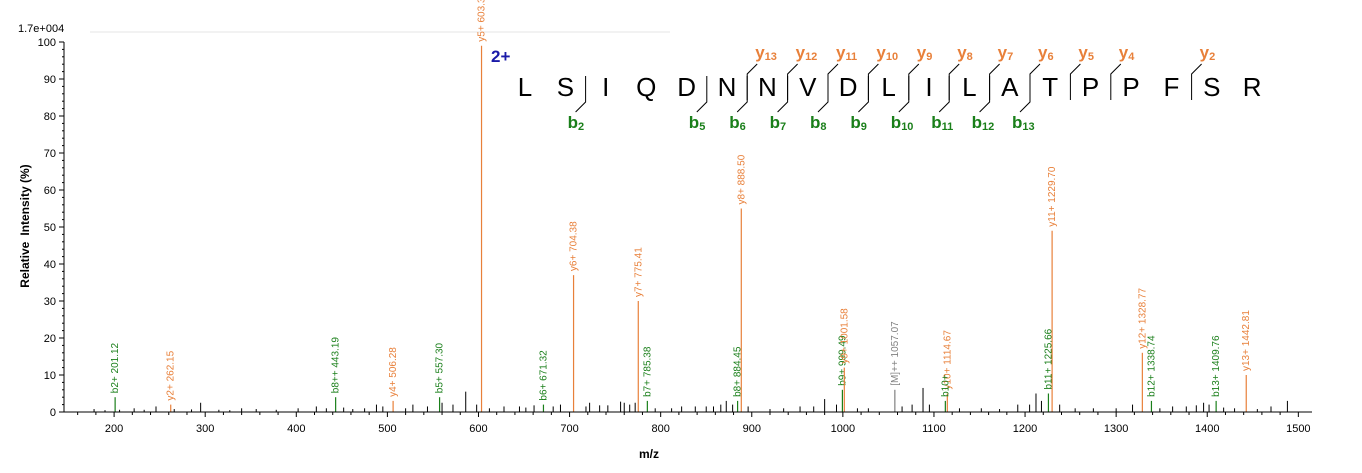 The image size is (1362, 473). What do you see at coordinates (638, 272) in the screenshot?
I see `peak-label: y7+ 775.41` at bounding box center [638, 272].